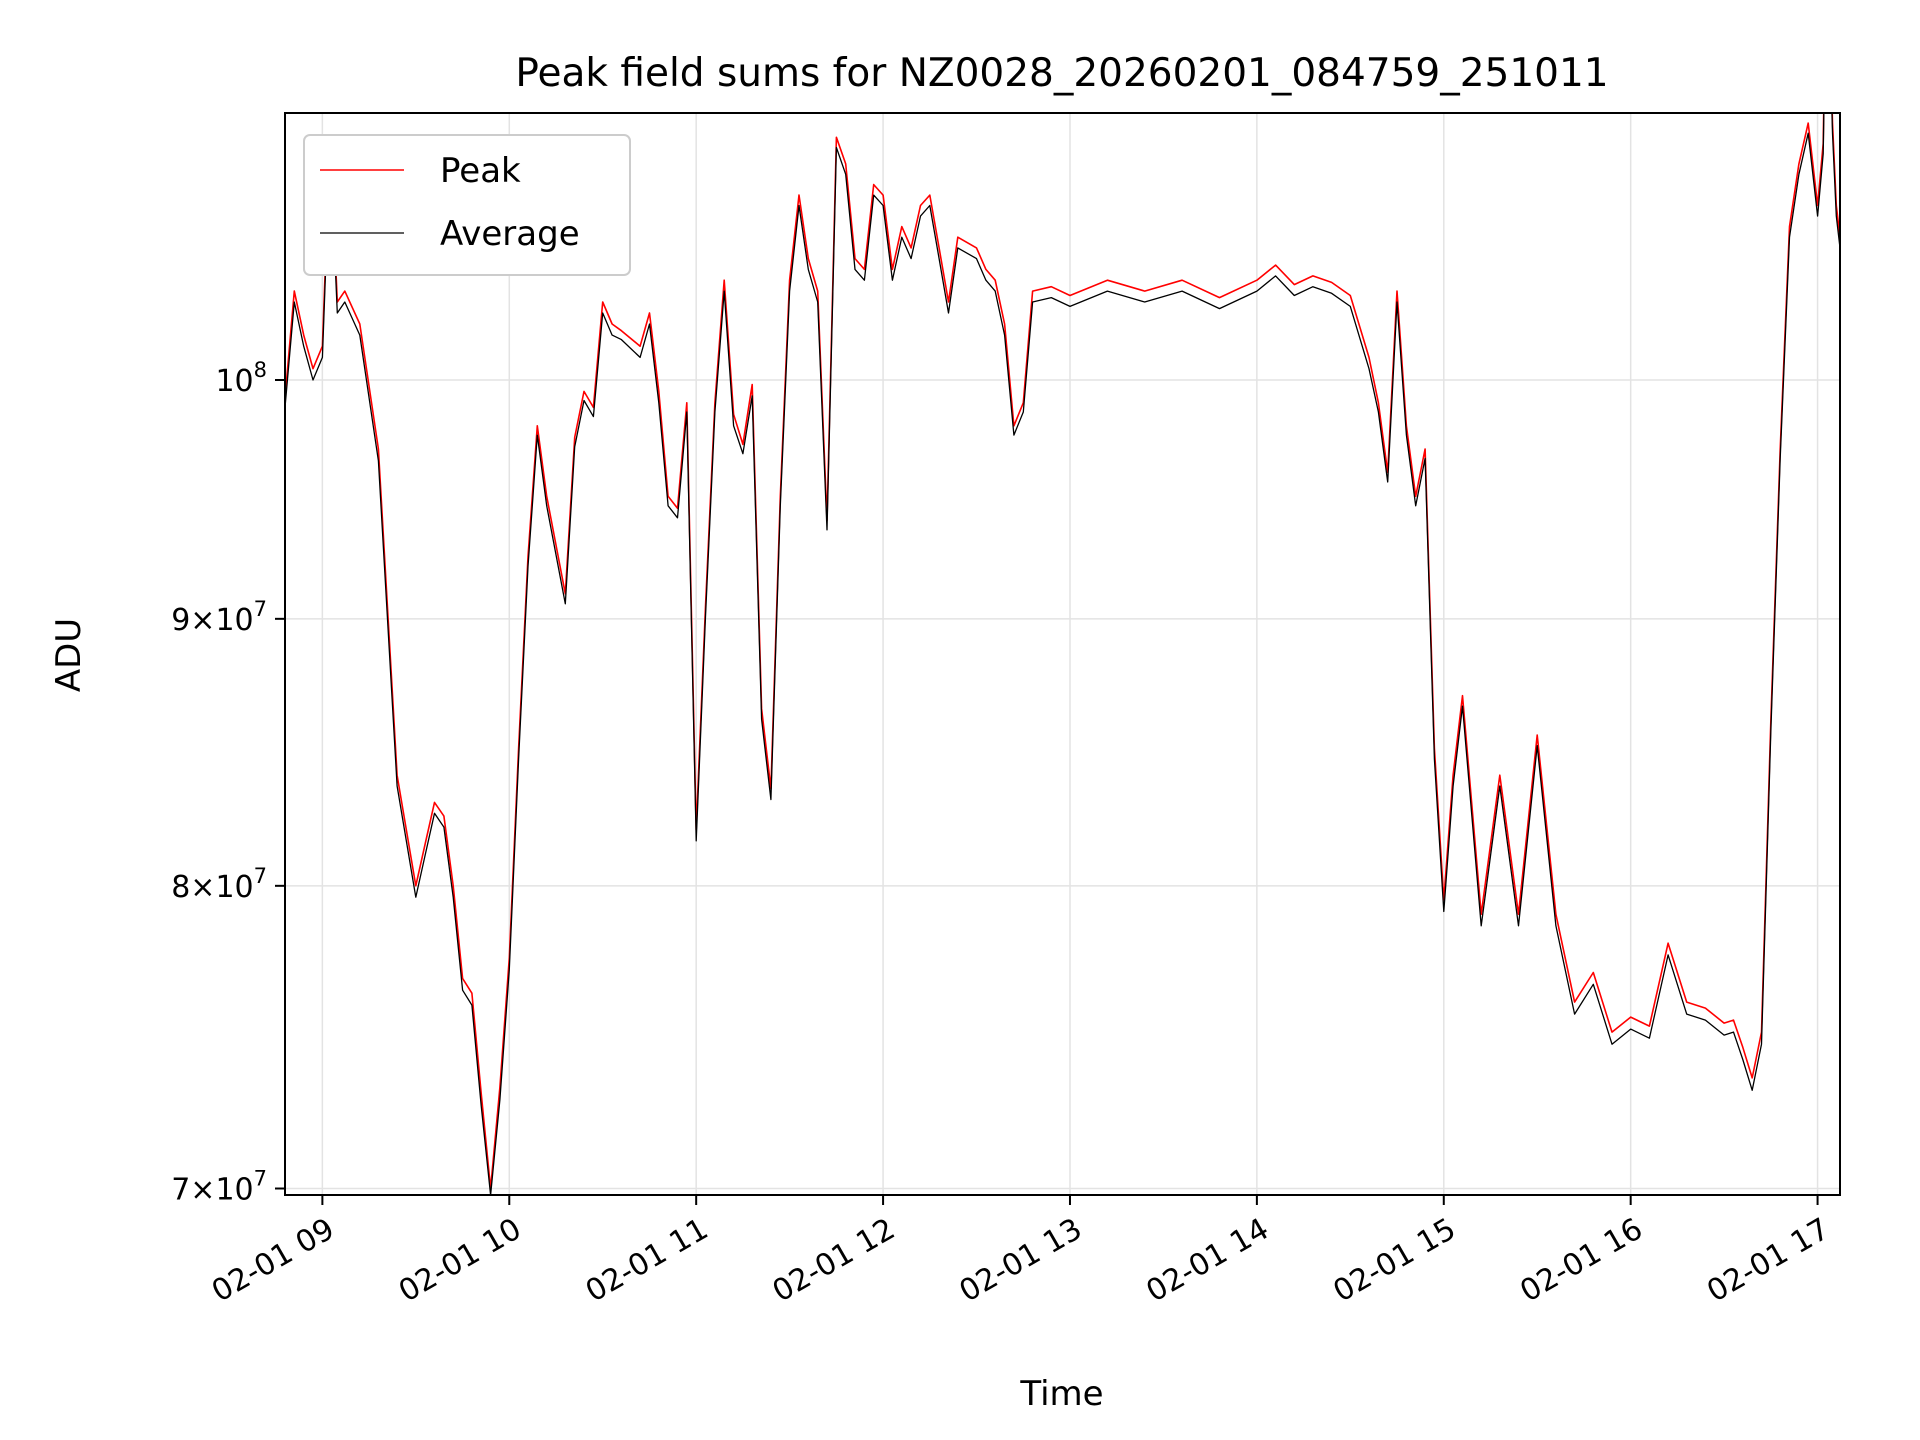 The height and width of the screenshot is (1440, 1920). Describe the element at coordinates (219, 617) in the screenshot. I see `y-tick-label: 9×107` at that location.